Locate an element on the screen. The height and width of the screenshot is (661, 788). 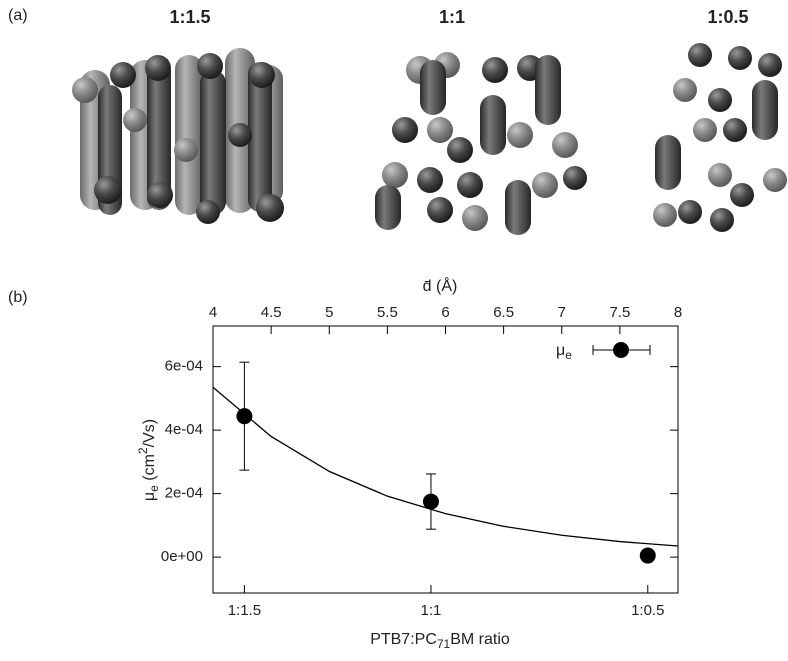
y-tick-label: 4e-04 is located at coordinates (184, 429).